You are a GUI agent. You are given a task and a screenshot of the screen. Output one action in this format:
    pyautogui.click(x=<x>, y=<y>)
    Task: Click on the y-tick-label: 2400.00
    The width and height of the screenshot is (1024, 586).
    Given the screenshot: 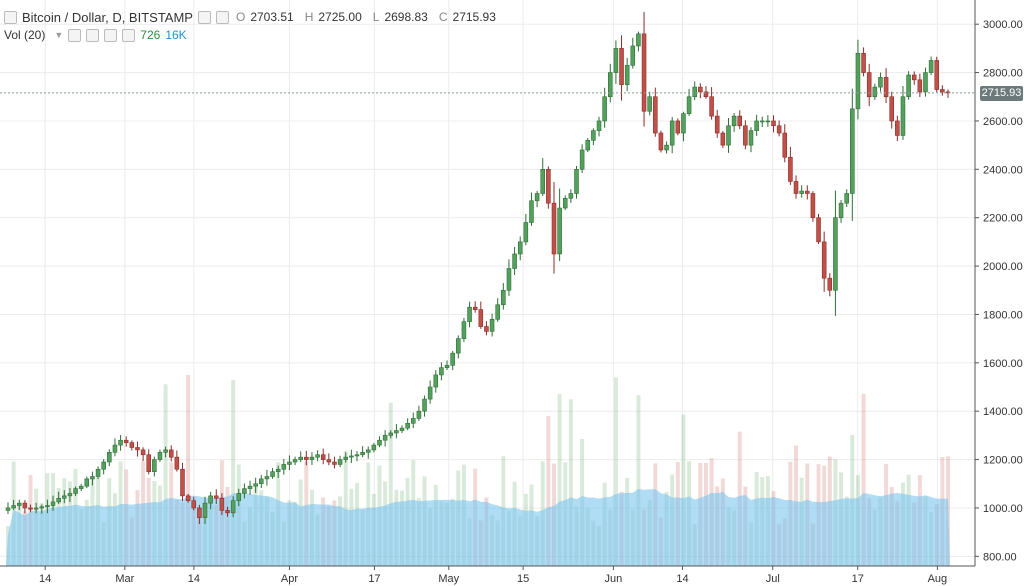 What is the action you would take?
    pyautogui.click(x=1003, y=170)
    